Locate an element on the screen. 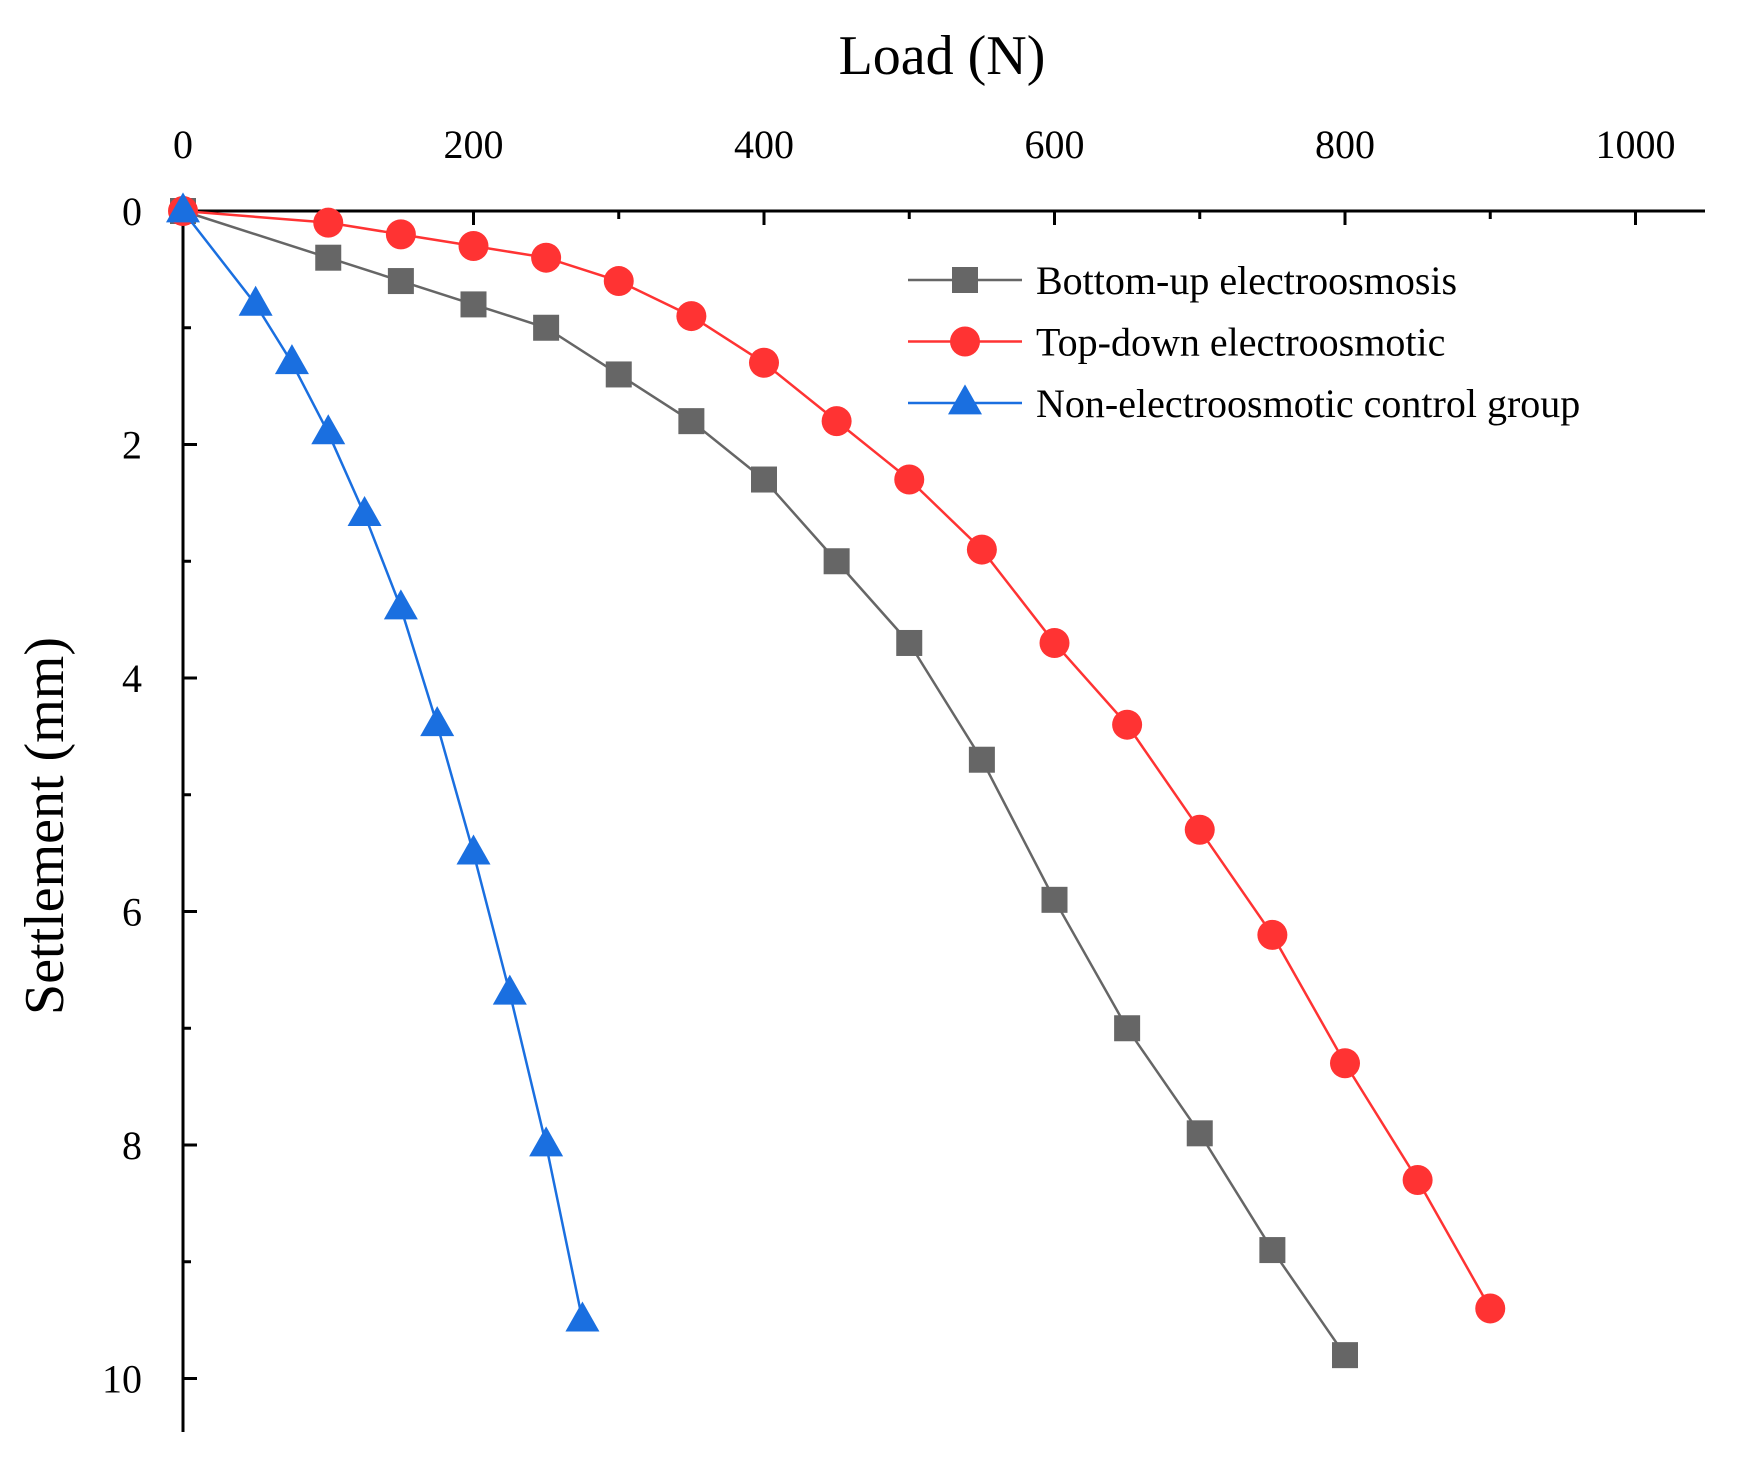 The width and height of the screenshot is (1749, 1457). legend-item: Top-down electroosmotic is located at coordinates (1176, 342).